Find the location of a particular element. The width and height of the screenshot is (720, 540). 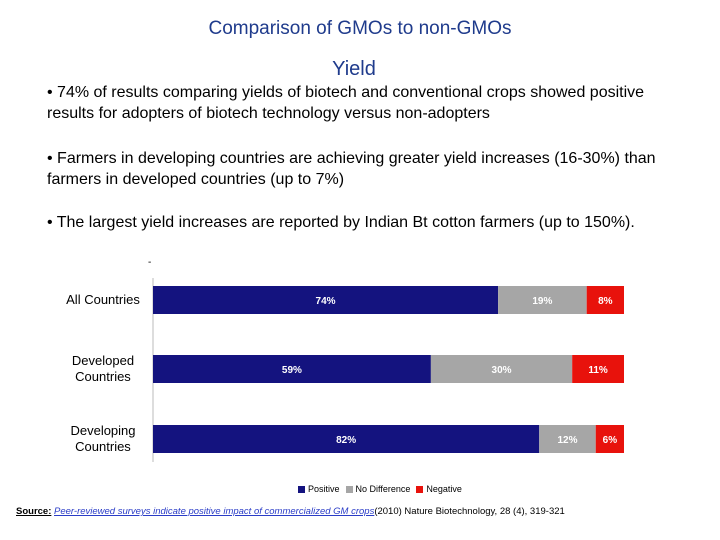

source-label: Source: is located at coordinates (34, 511).